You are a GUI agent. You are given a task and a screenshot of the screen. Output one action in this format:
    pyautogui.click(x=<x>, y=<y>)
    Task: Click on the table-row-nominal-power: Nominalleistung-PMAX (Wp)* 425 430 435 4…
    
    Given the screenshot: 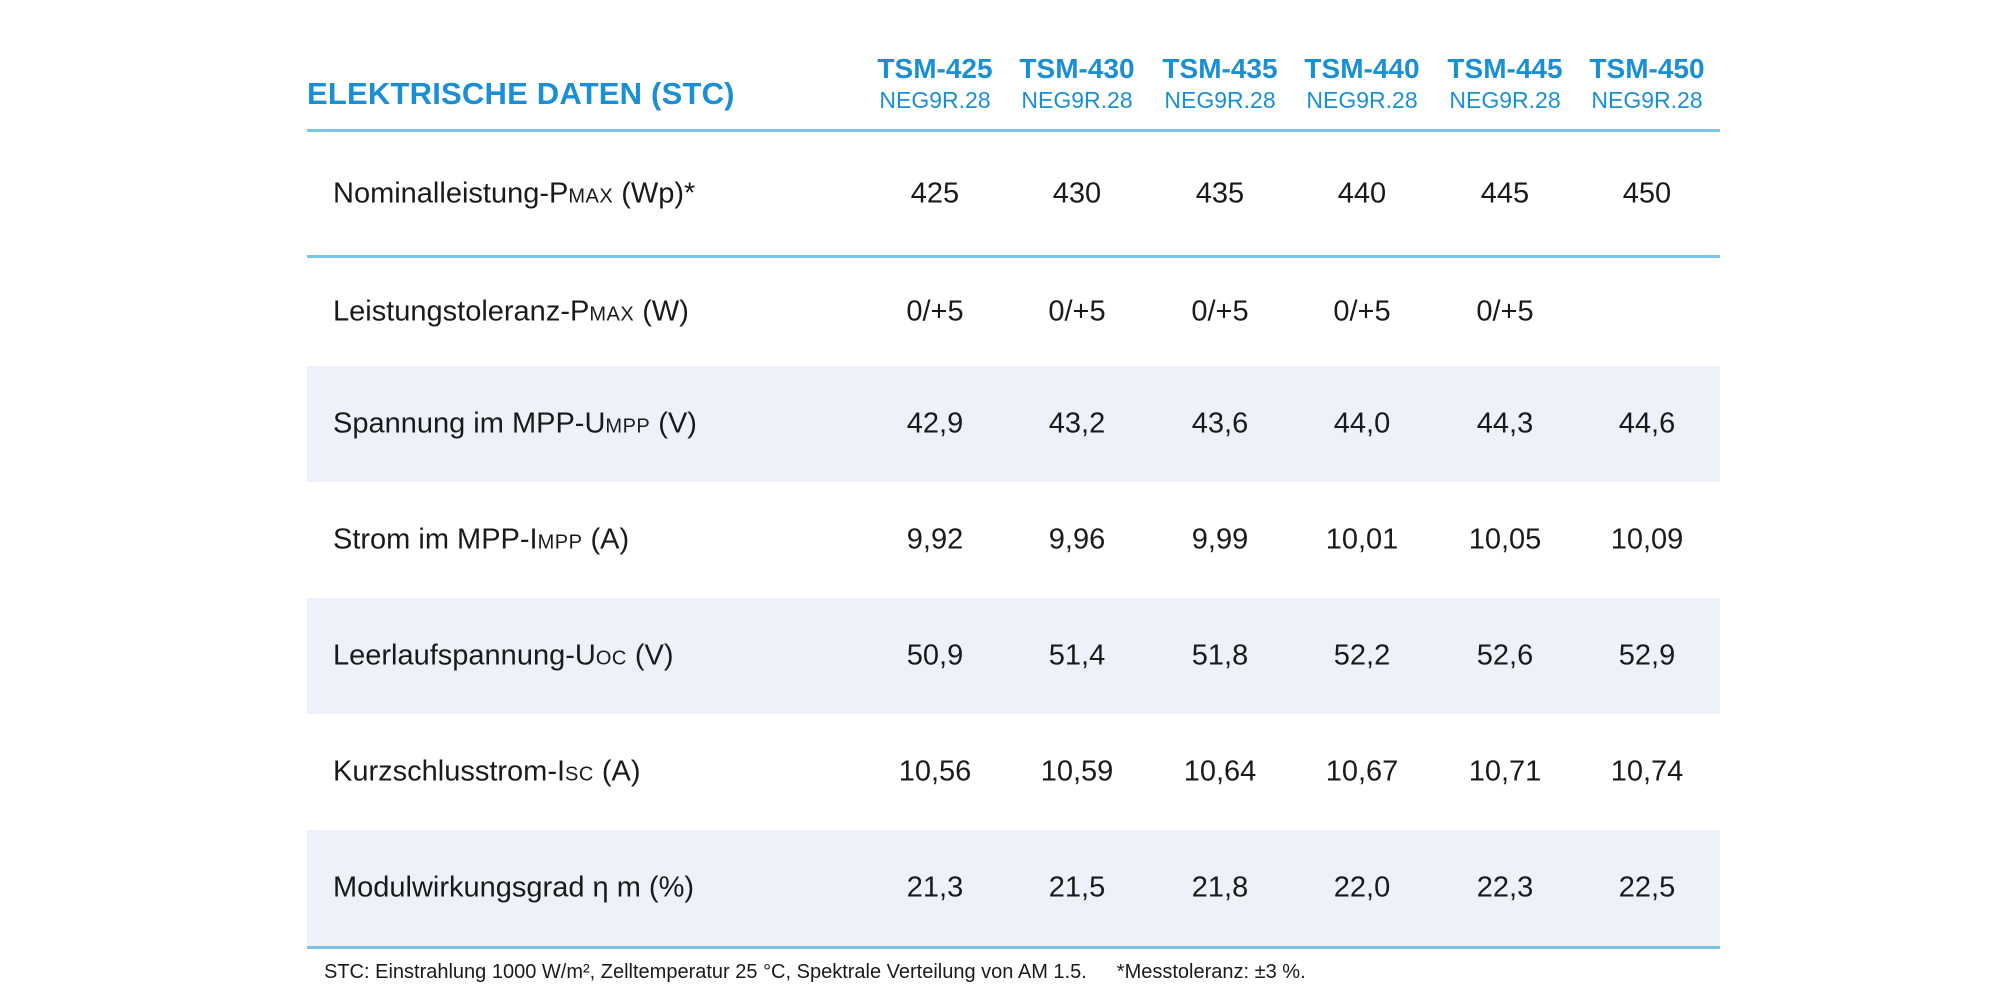 What is the action you would take?
    pyautogui.click(x=1013, y=195)
    